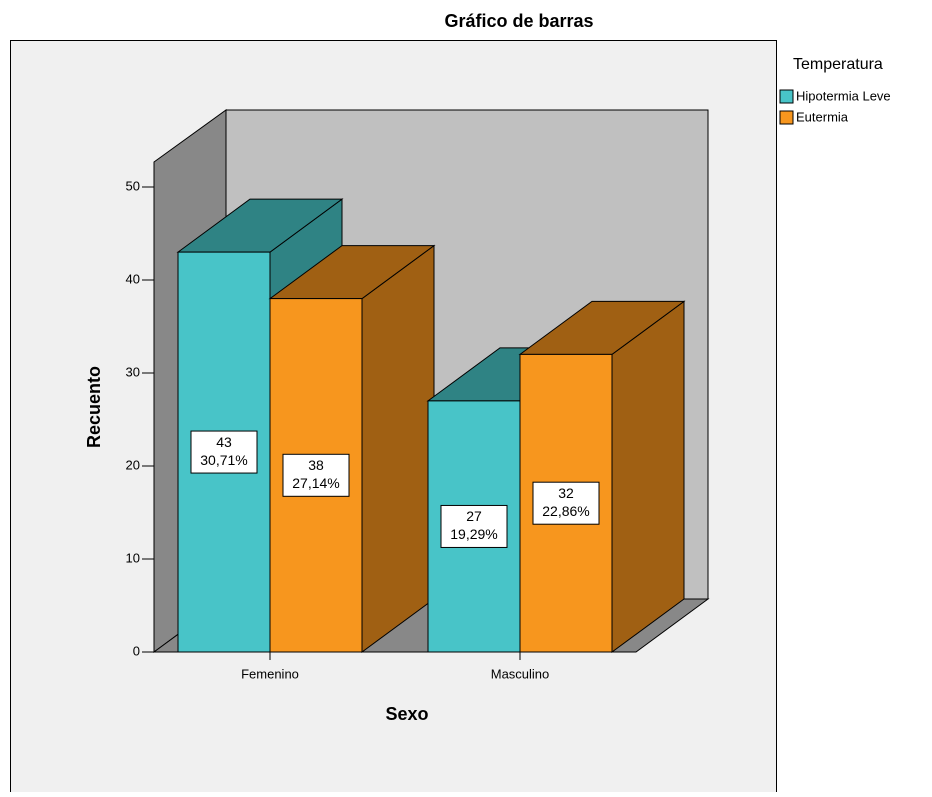 The height and width of the screenshot is (797, 932). What do you see at coordinates (133, 278) in the screenshot?
I see `y-tick-label: 40` at bounding box center [133, 278].